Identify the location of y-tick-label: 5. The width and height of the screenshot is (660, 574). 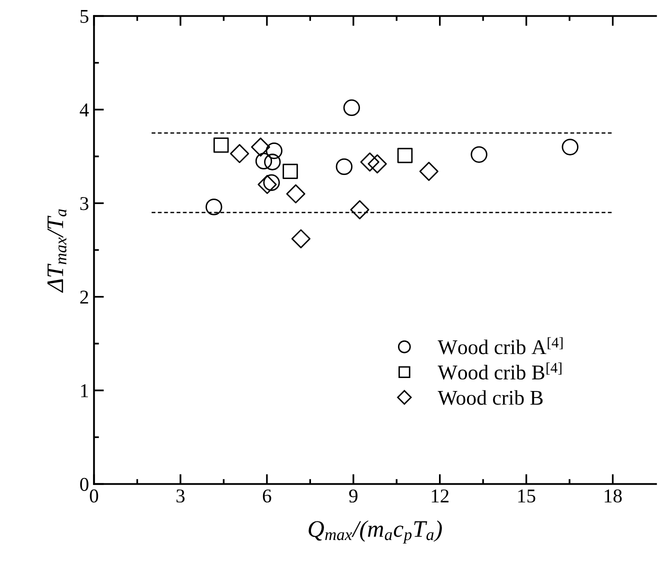
(84, 16).